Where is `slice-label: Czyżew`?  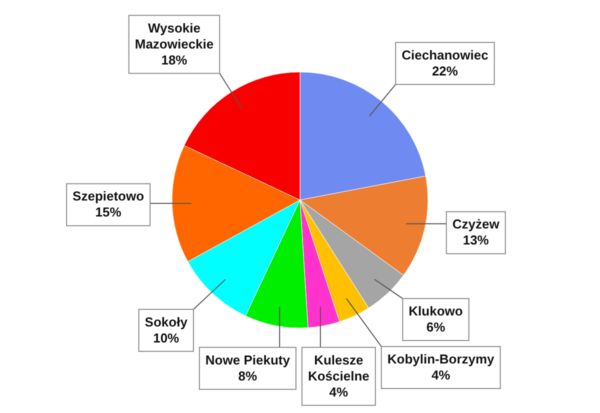
slice-label: Czyżew is located at coordinates (476, 224).